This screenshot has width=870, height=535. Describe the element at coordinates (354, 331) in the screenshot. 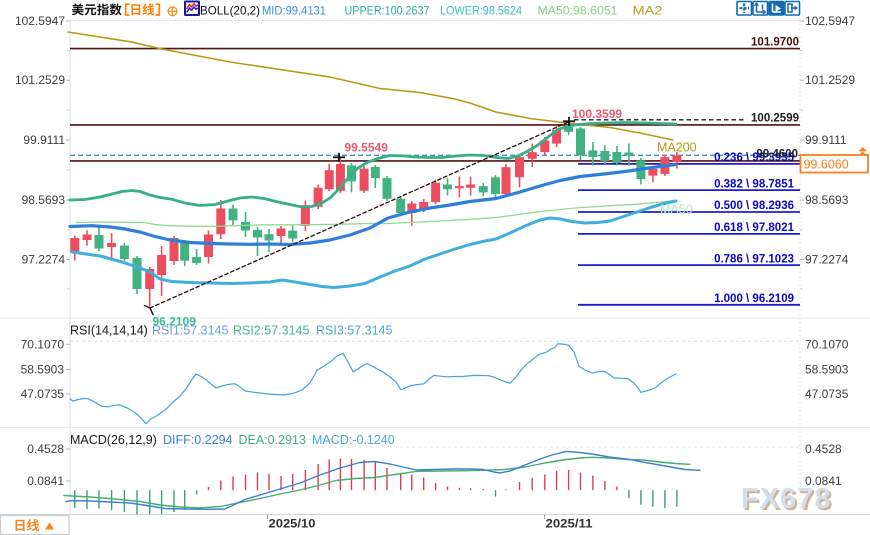

I see `svg-text: RSI3:57.3145` at that location.